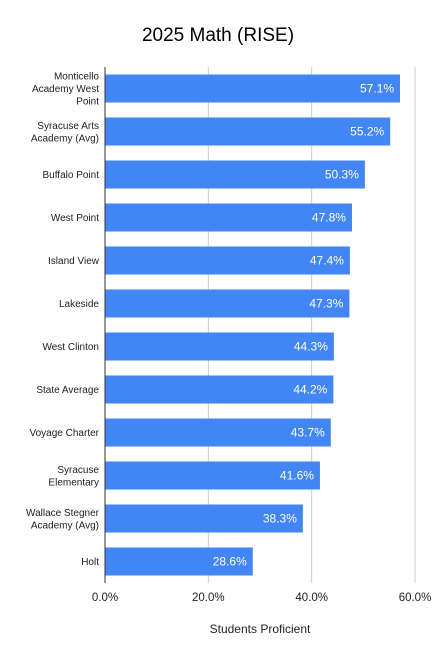 Image resolution: width=436 pixels, height=658 pixels. What do you see at coordinates (297, 476) in the screenshot?
I see `data-label: 41.6%` at bounding box center [297, 476].